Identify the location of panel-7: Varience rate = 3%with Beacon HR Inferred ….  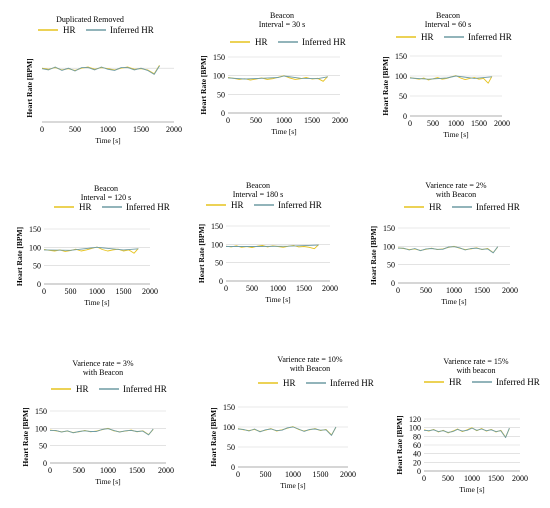
(97, 422).